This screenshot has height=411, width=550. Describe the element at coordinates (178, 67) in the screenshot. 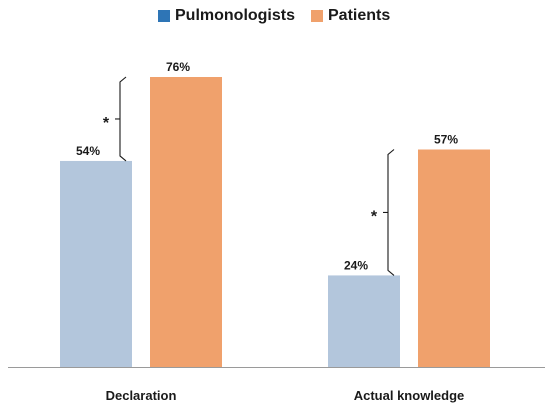

I see `data-label-patients-declaration: 76%` at that location.